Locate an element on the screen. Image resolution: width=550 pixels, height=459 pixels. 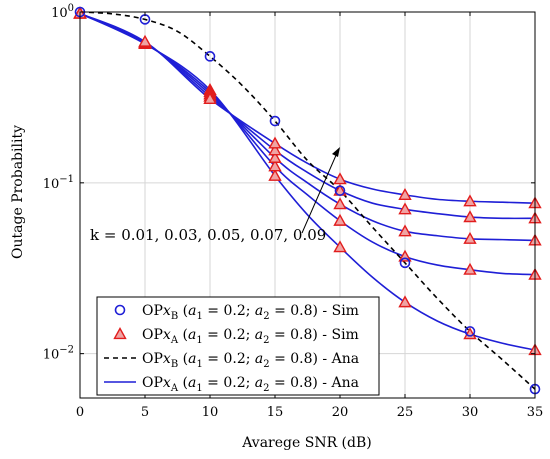
y-tick-label: 10⁻² is located at coordinates (58, 354).